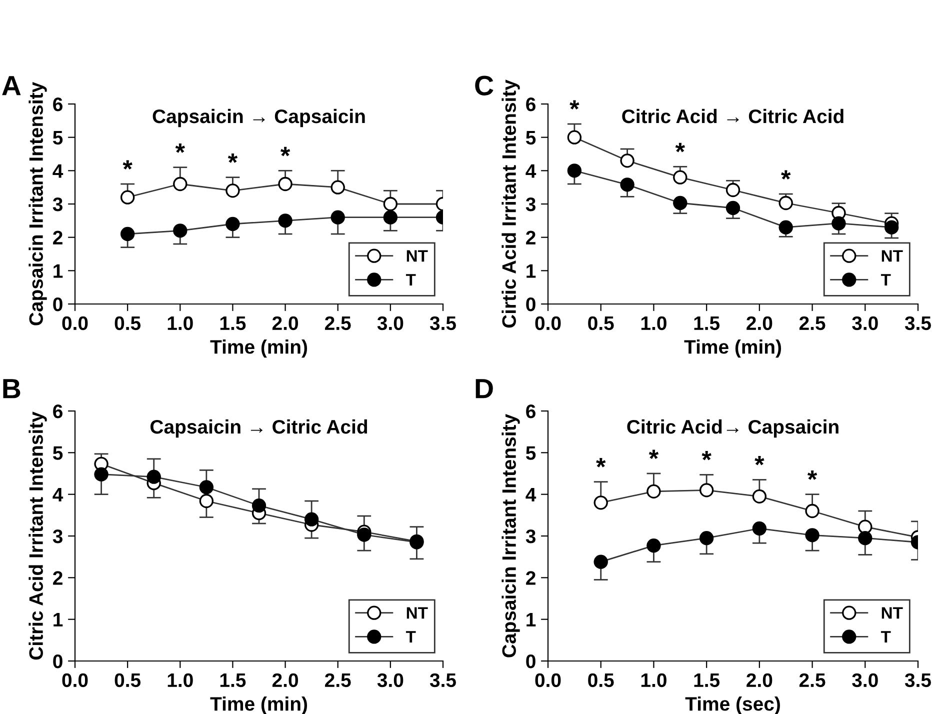  Describe the element at coordinates (37, 536) in the screenshot. I see `y-axis-title: Citric Acid Irritant Intensity` at that location.